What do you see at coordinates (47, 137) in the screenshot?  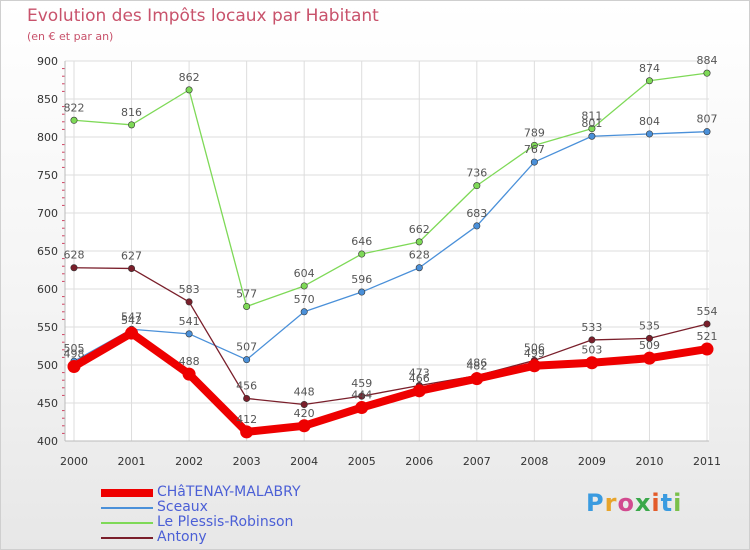 I see `y-tick-label: 800` at bounding box center [47, 137].